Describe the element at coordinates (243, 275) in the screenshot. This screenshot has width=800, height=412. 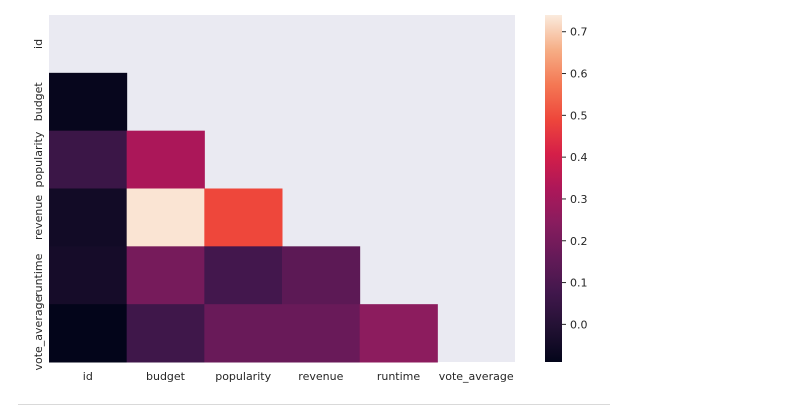
I see `heatmap-cell-runtime-popularity` at that location.